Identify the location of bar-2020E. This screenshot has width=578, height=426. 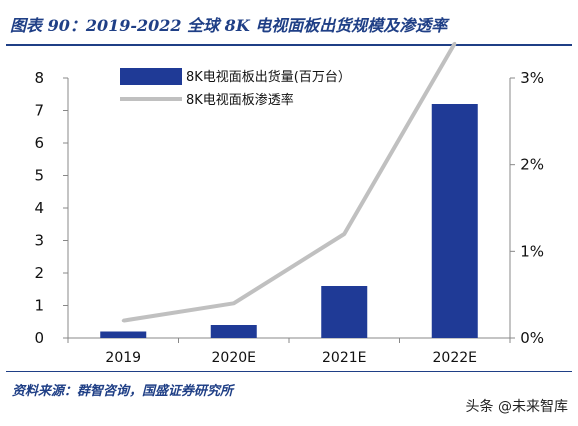
(233, 331).